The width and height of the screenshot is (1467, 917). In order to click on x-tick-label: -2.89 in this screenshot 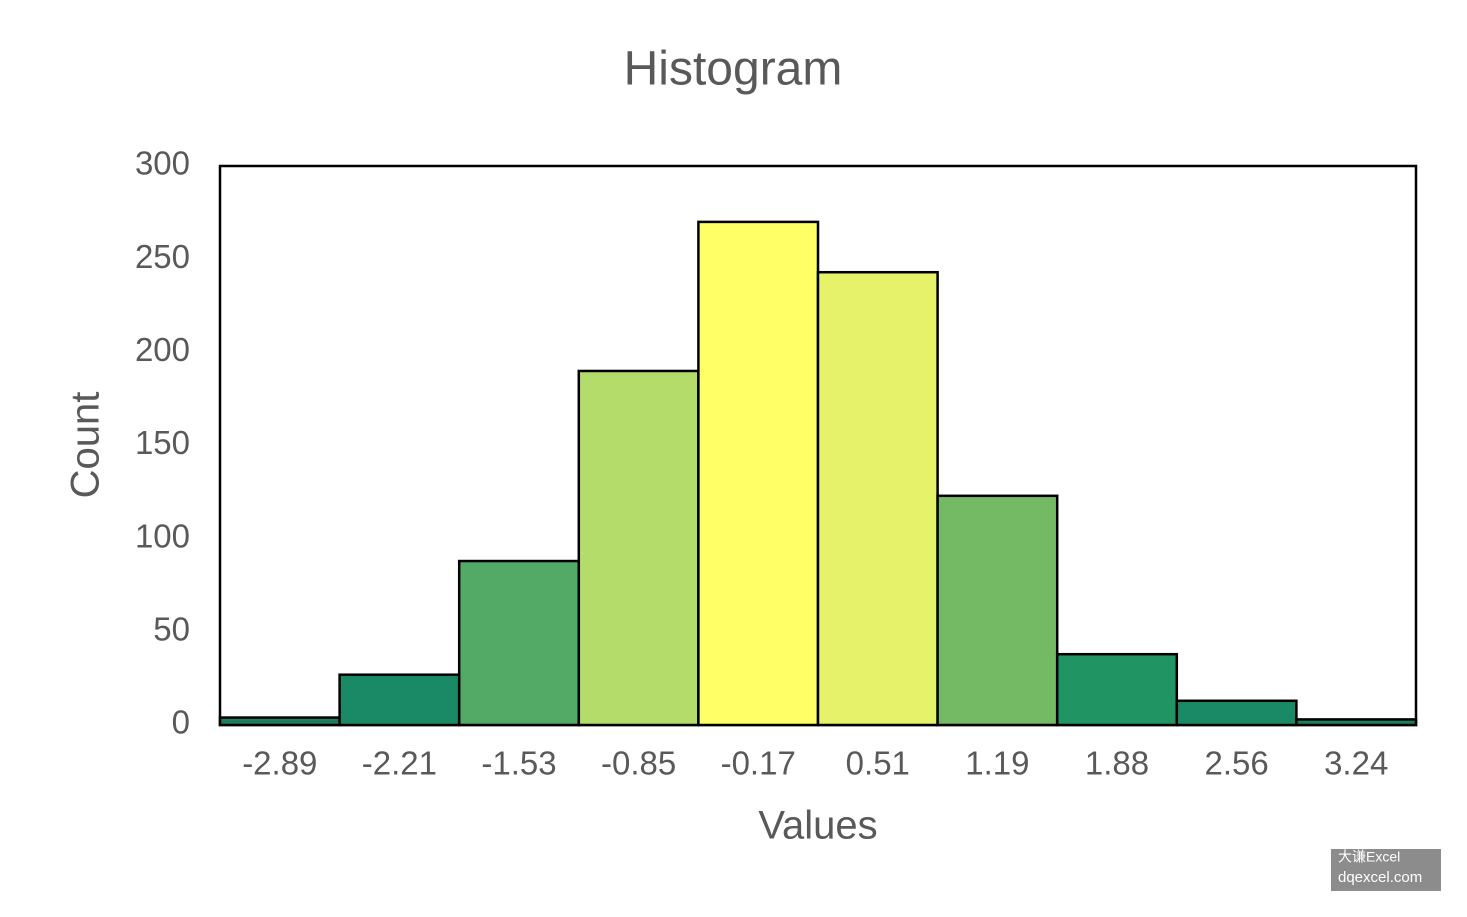, I will do `click(279, 763)`.